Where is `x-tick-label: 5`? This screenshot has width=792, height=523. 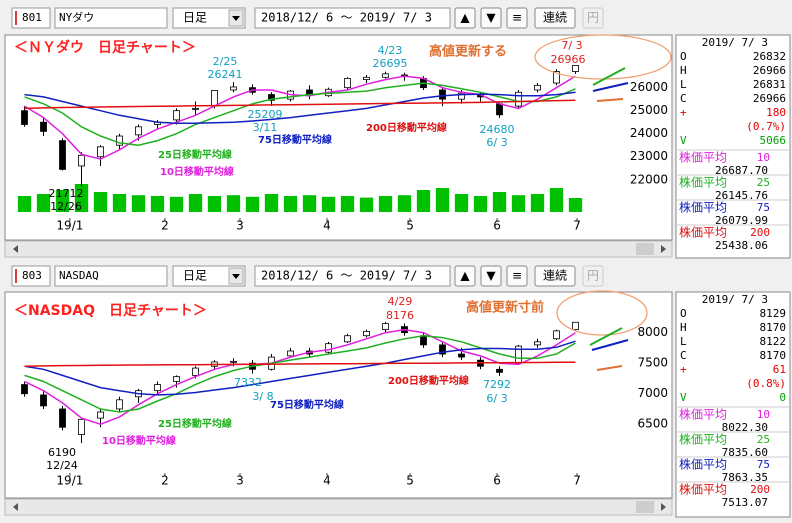
x-tick-label: 5 is located at coordinates (410, 481).